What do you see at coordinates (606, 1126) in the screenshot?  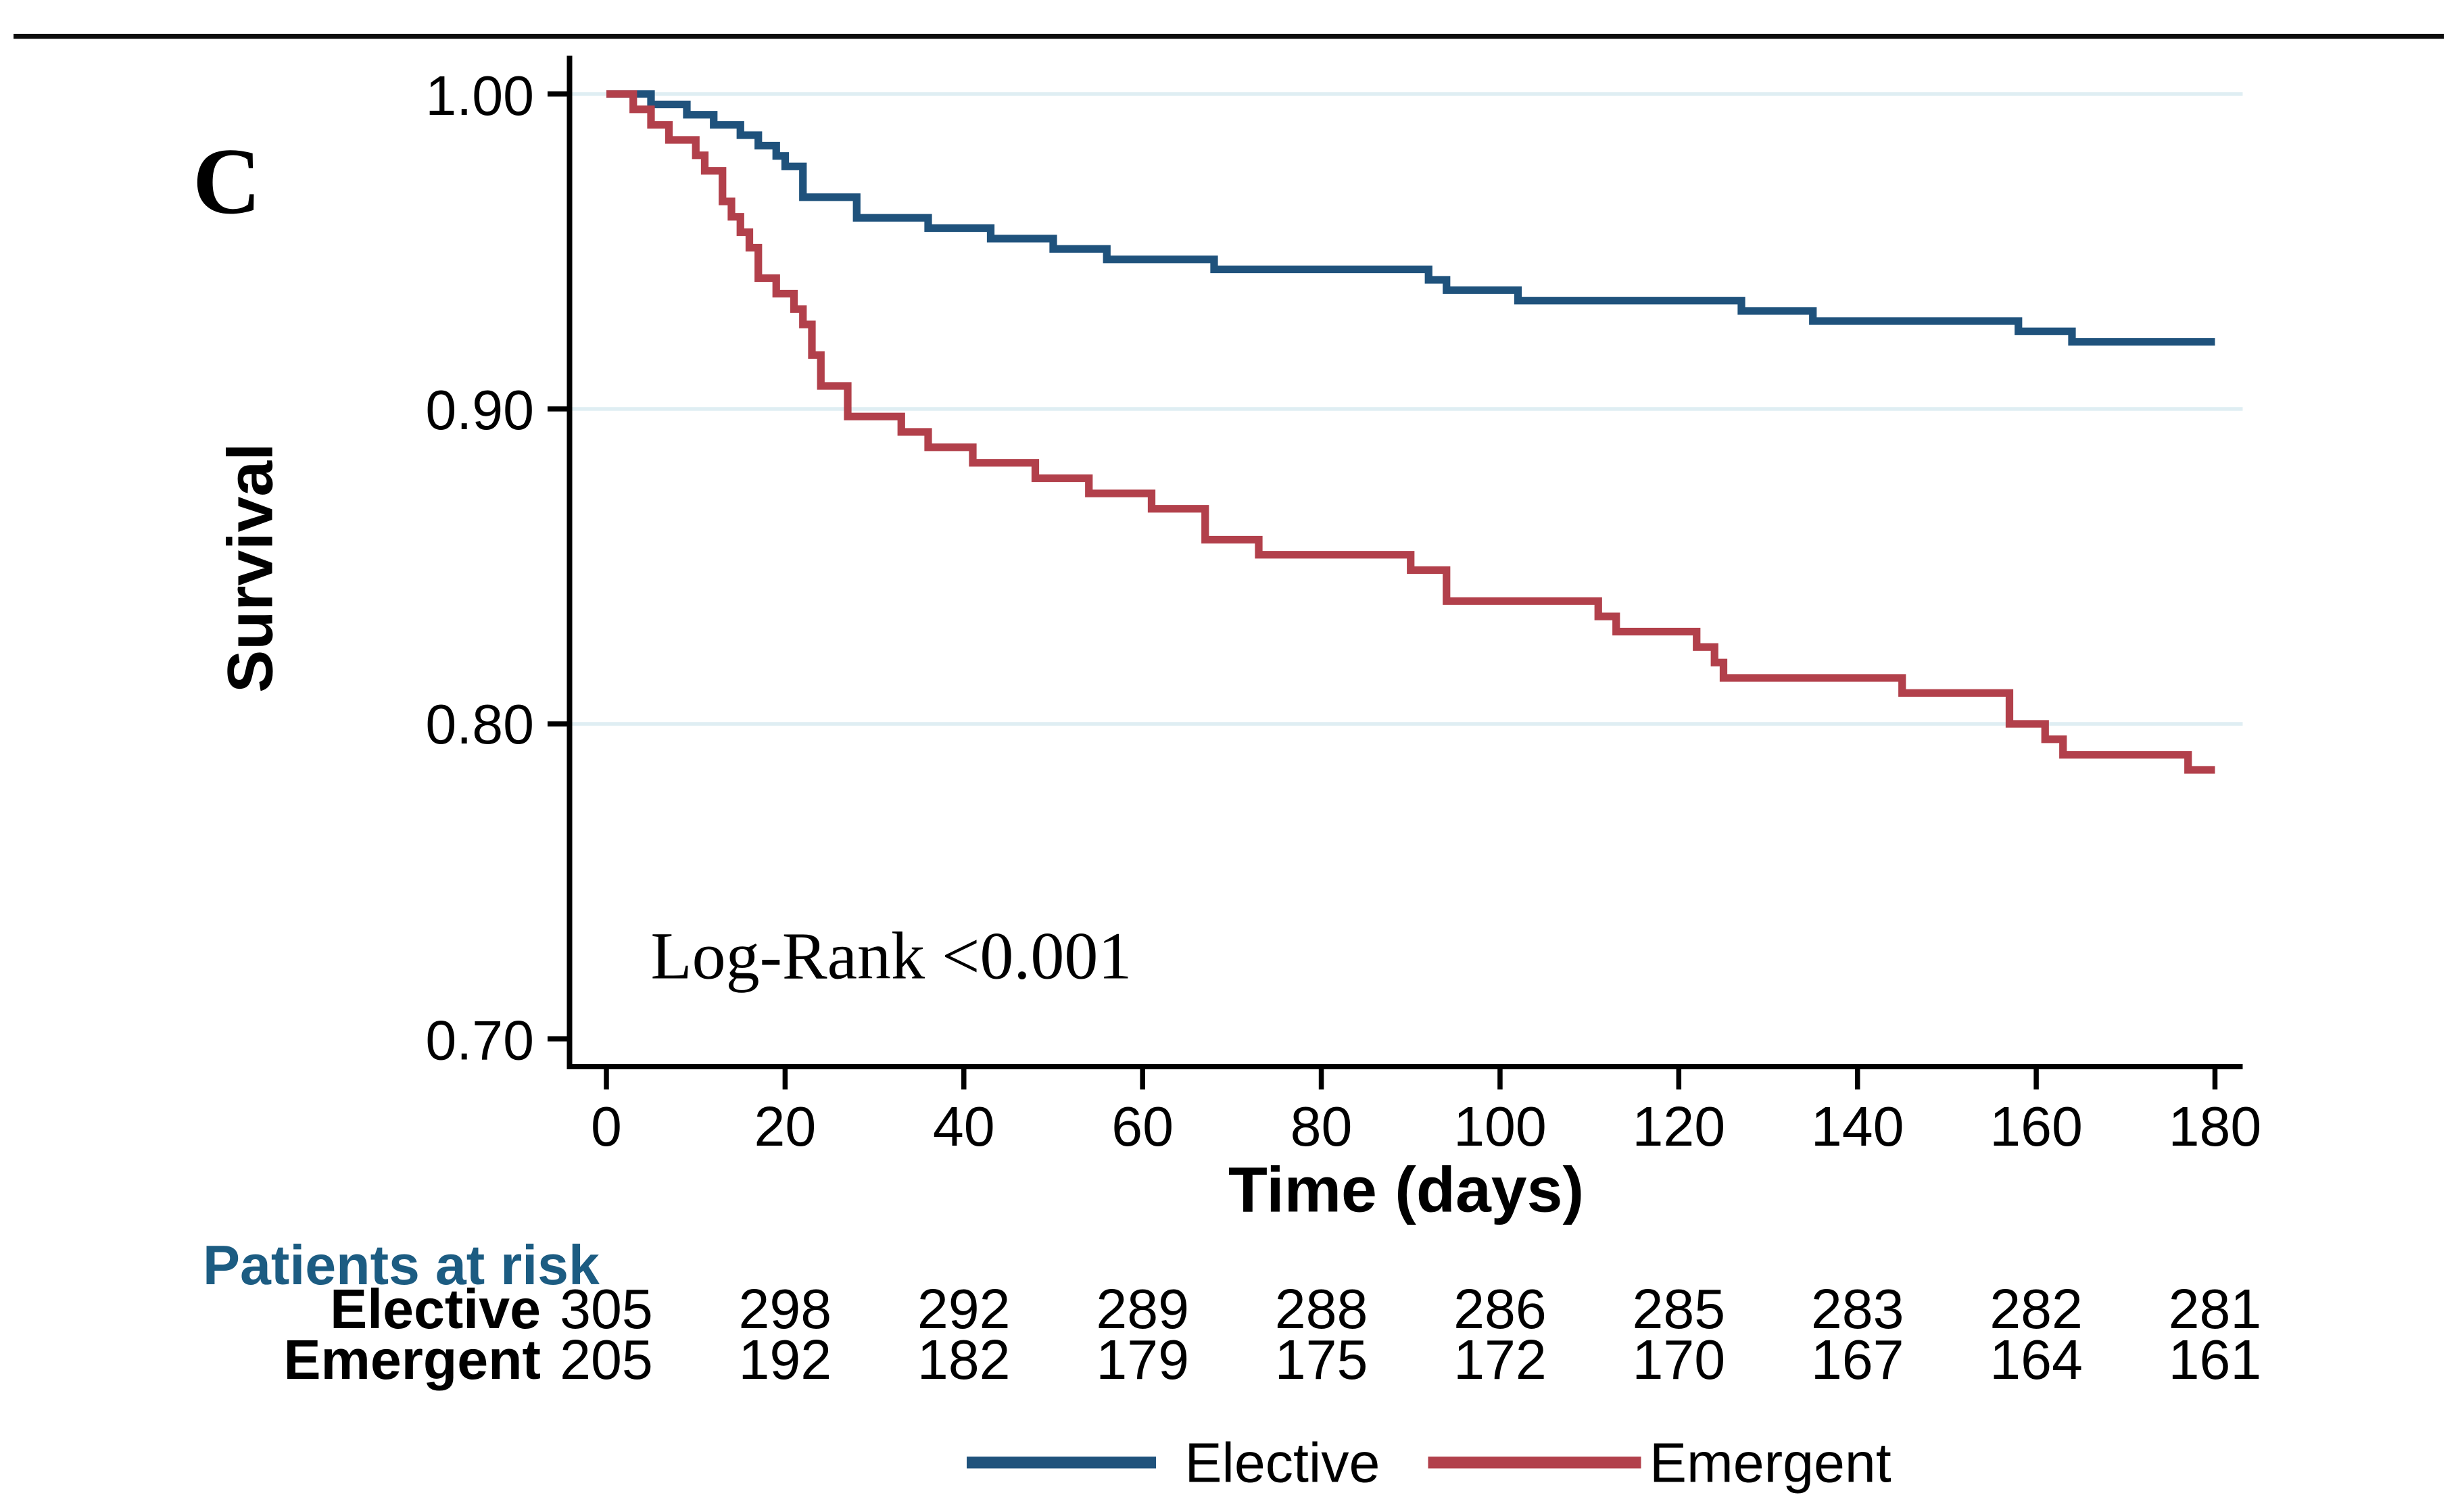 I see `x-tick-label: 0` at bounding box center [606, 1126].